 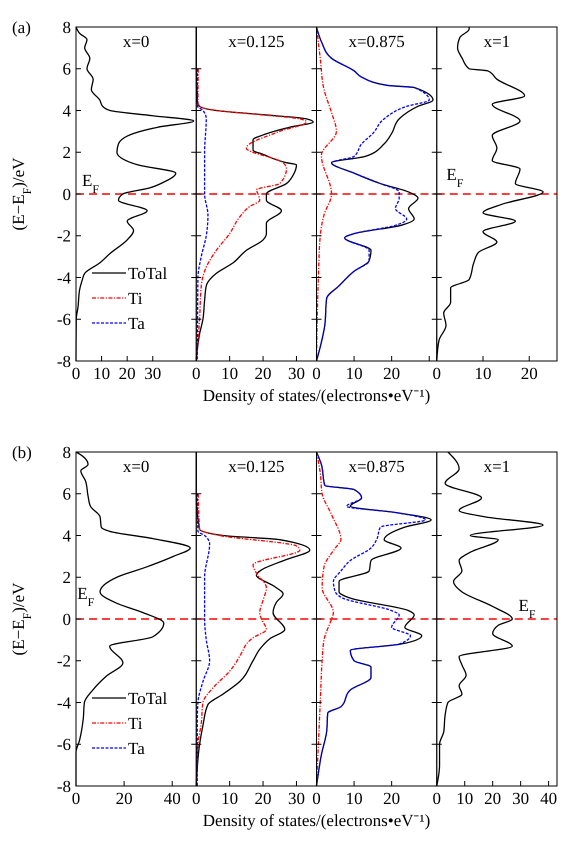 I want to click on text: (a), so click(x=21, y=27).